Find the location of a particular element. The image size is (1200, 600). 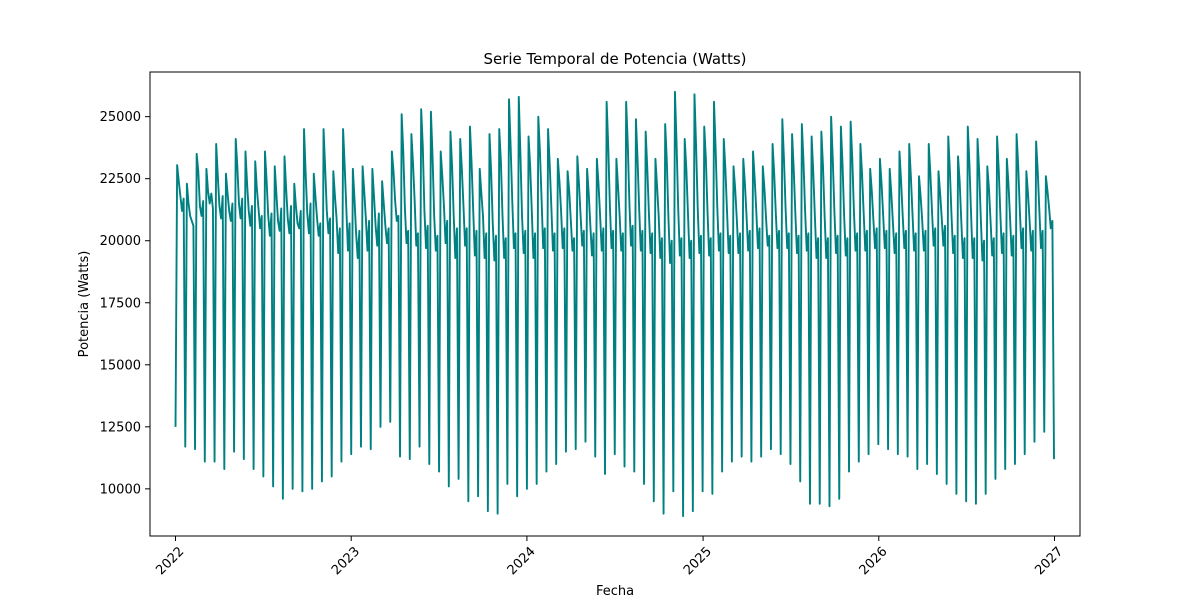

y-axis-title: Potencia (Watts) is located at coordinates (84, 304).